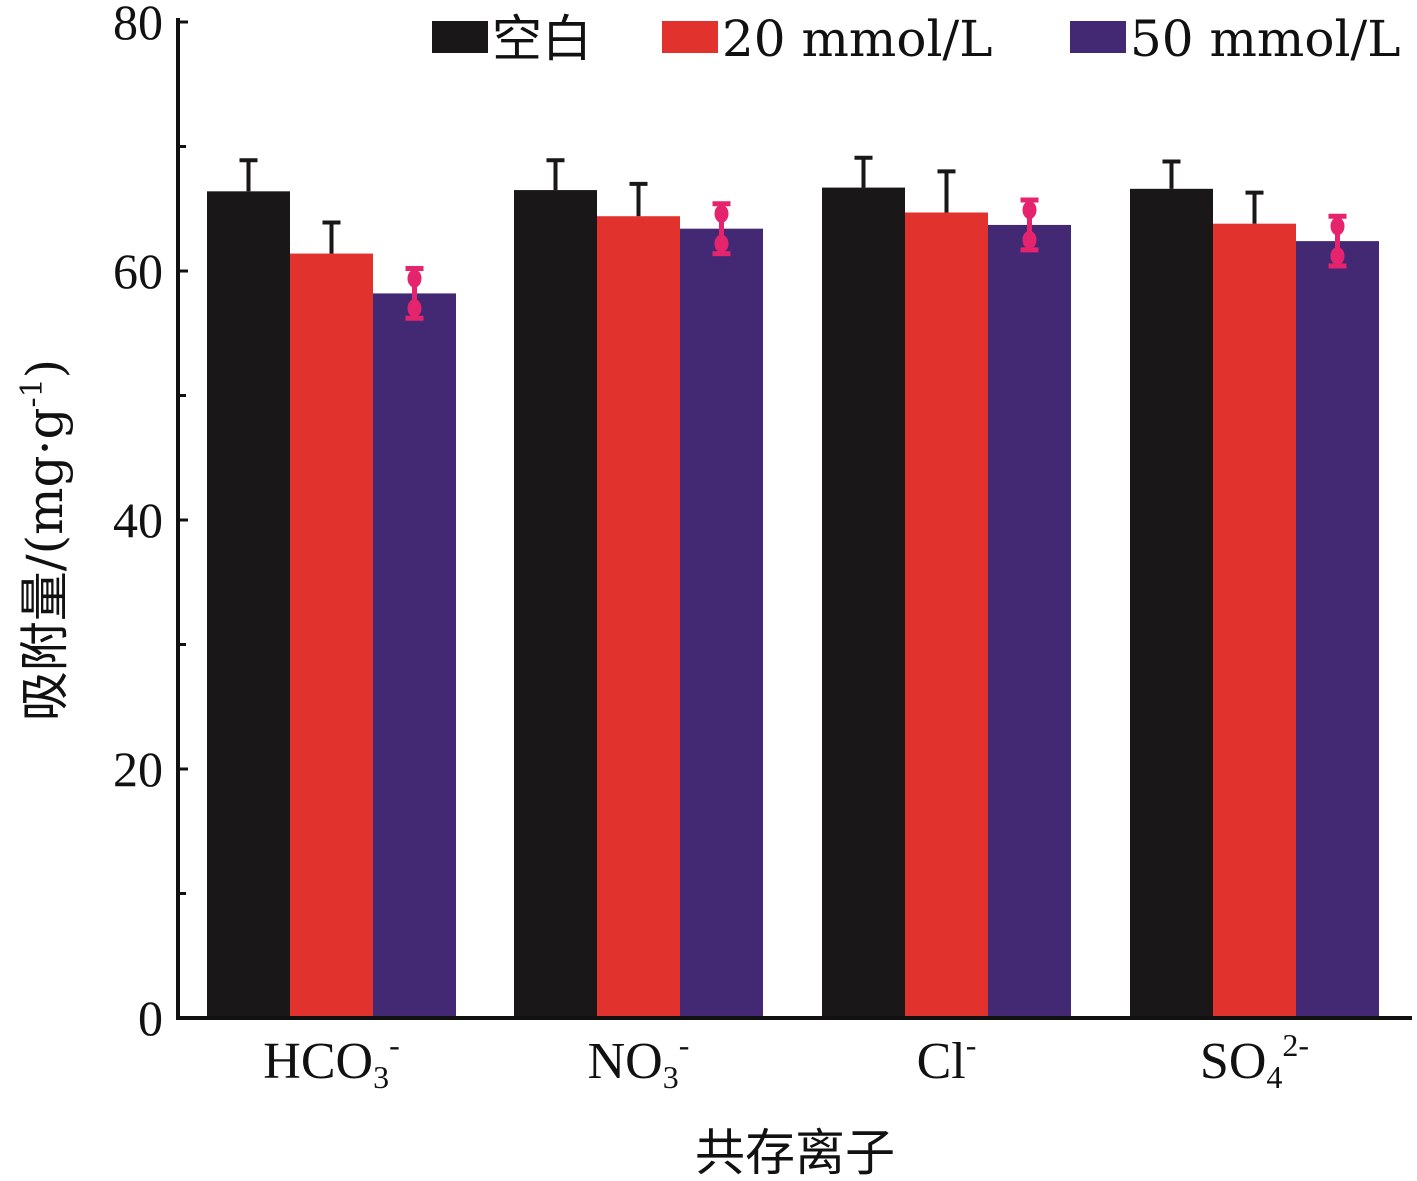 Image resolution: width=1417 pixels, height=1181 pixels. Describe the element at coordinates (786, 1061) in the screenshot. I see `x-category-labels: HCO3- NO3- Cl- SO42-` at that location.